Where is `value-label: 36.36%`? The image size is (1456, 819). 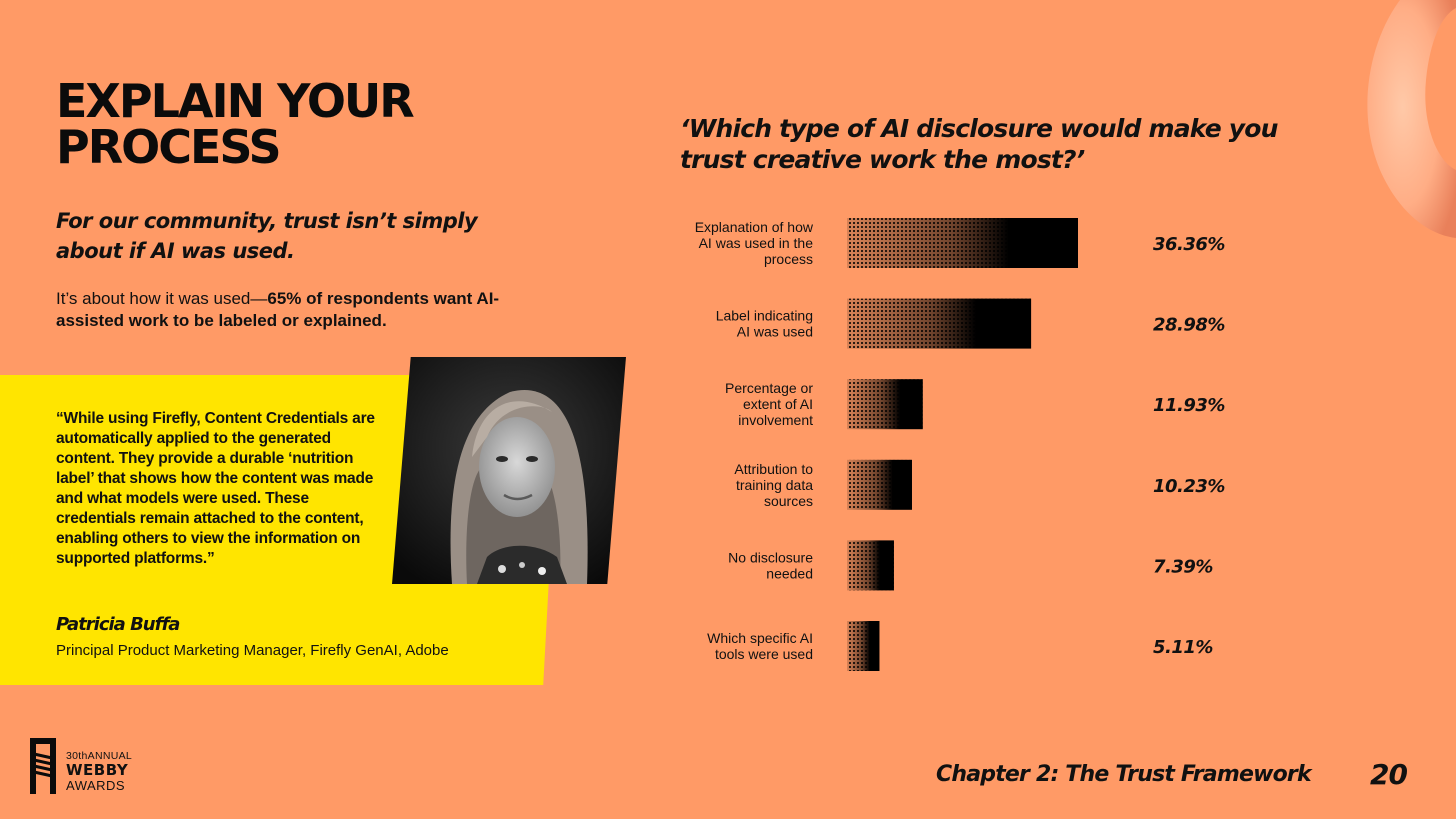
value-label: 36.36% is located at coordinates (1189, 244).